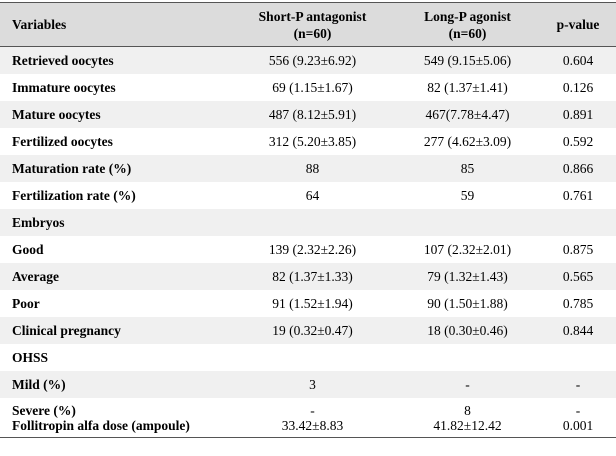 This screenshot has width=616, height=456. I want to click on short-p-value: 91 (1.52±1.94), so click(312, 303).